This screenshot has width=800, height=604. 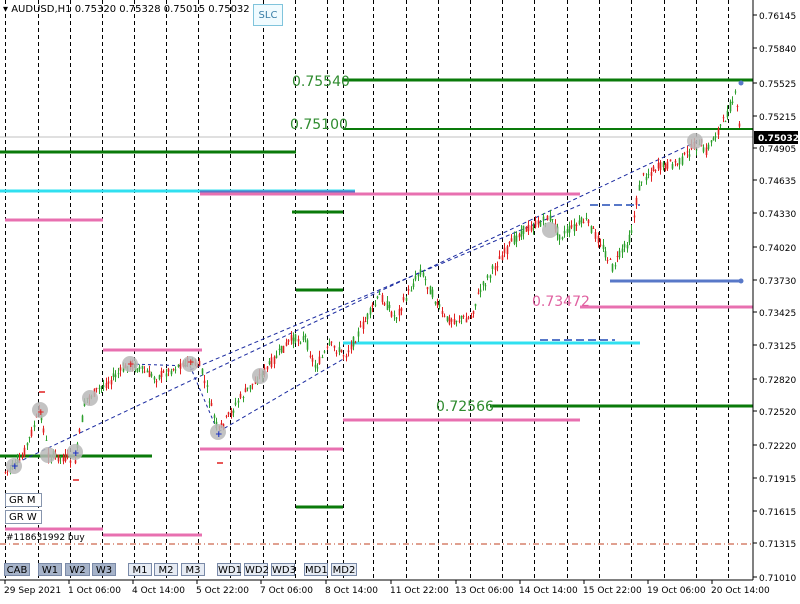 What do you see at coordinates (256, 569) in the screenshot?
I see `timeframe-button-wd2: WD2` at bounding box center [256, 569].